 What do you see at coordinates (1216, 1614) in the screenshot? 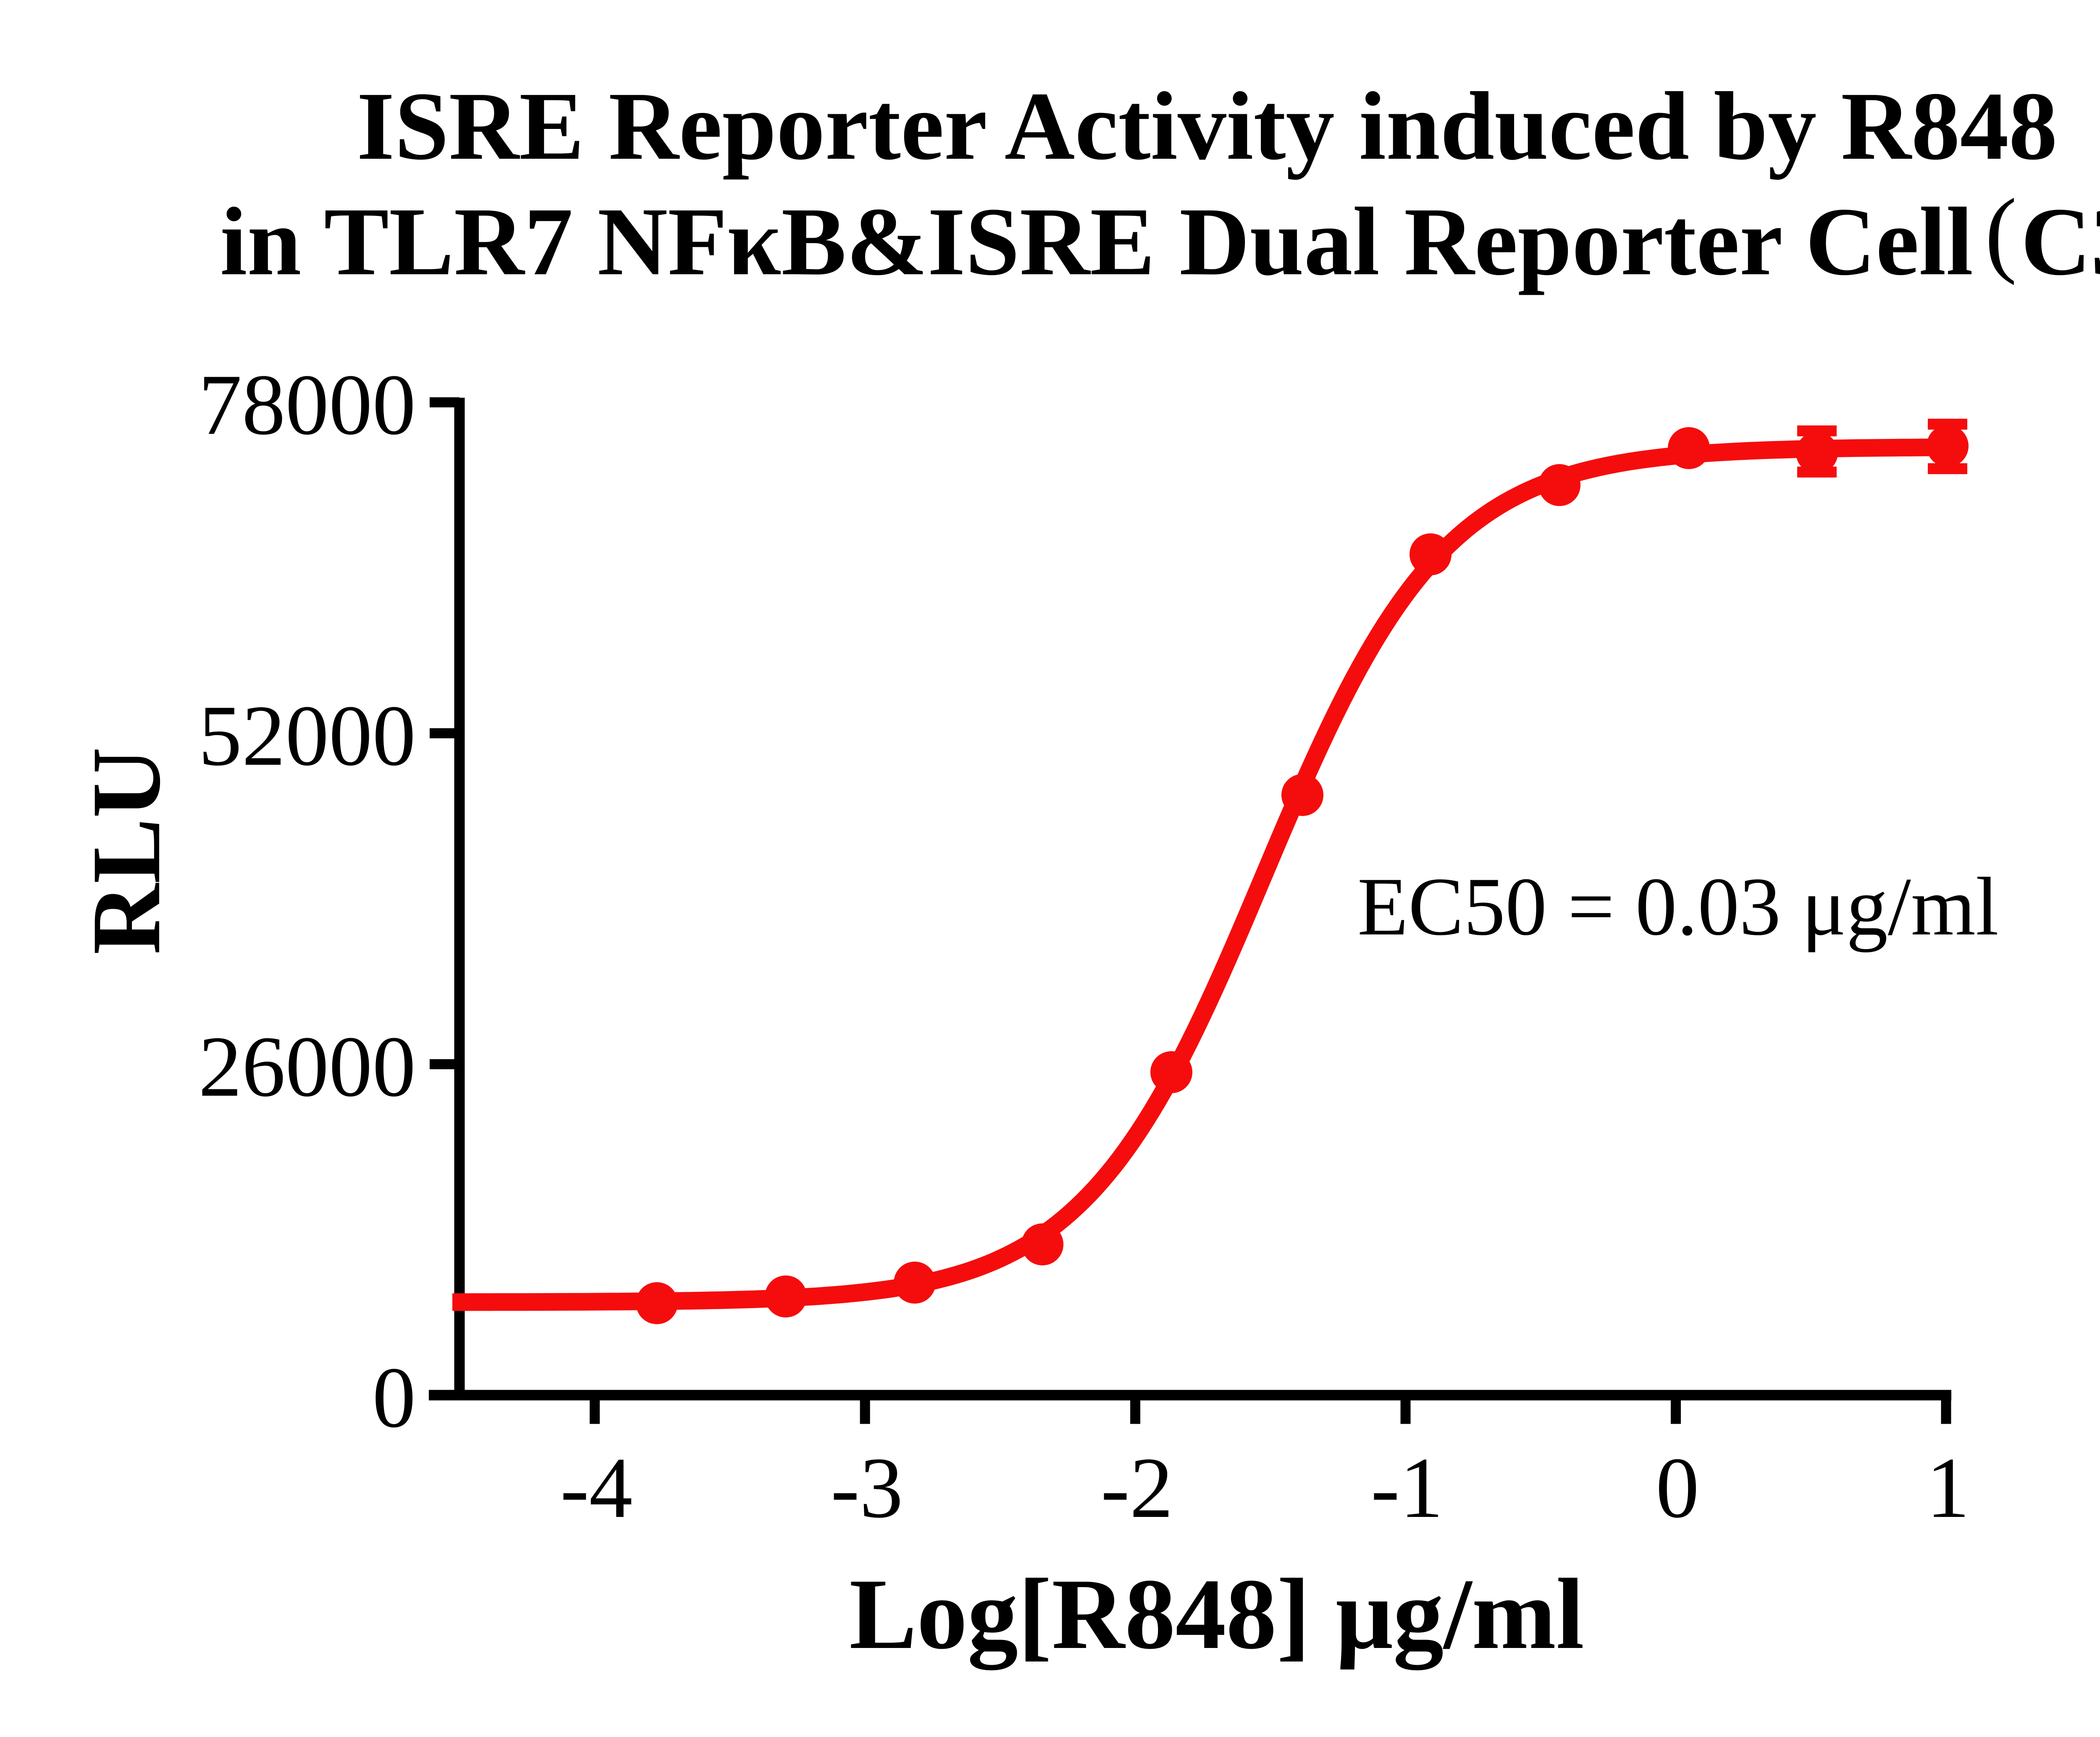
I see `svg-text: Log[R848] μg/ml` at bounding box center [1216, 1614].